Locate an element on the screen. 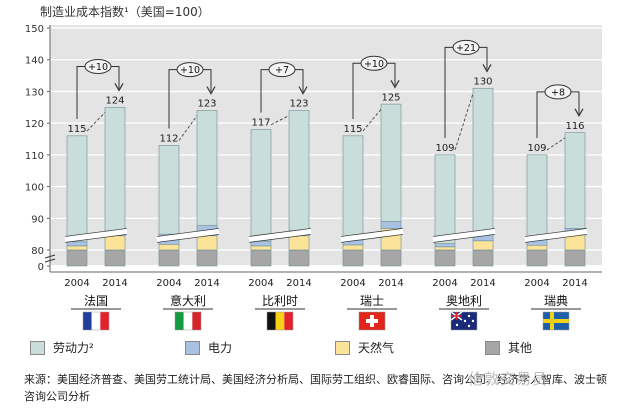 The width and height of the screenshot is (624, 409). y-tick-label: 110 is located at coordinates (34, 156).